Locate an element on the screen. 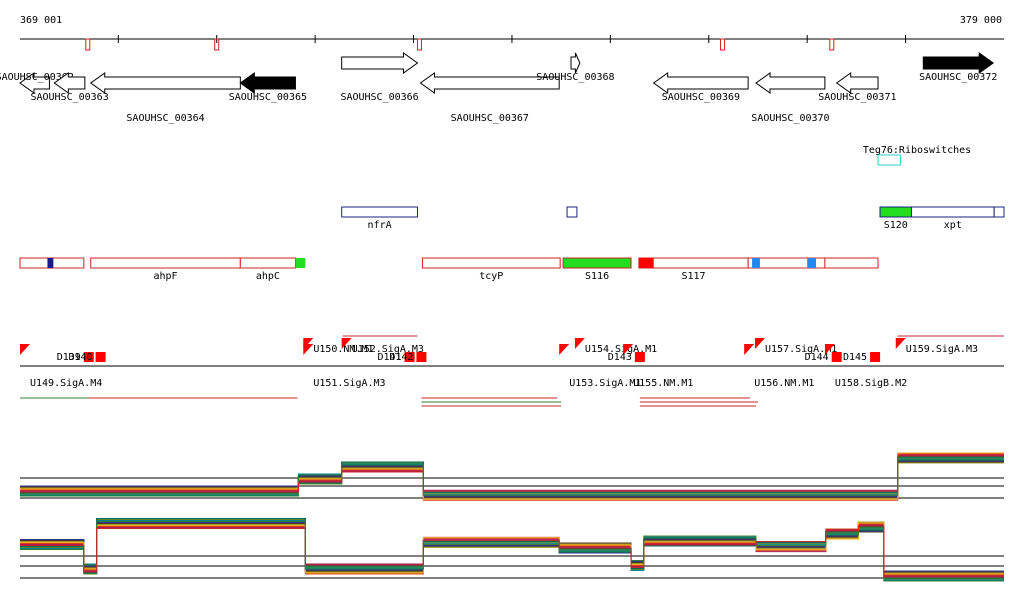 The image size is (1024, 611). operon-label: tcyP is located at coordinates (491, 276).